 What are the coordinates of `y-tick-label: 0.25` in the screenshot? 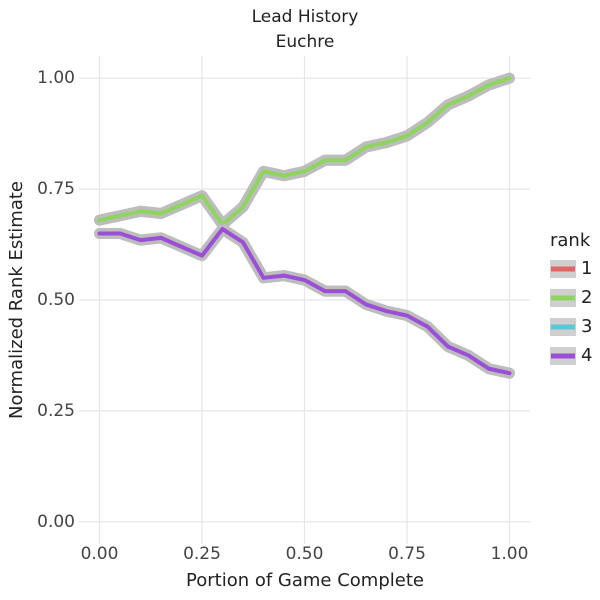 It's located at (56, 411).